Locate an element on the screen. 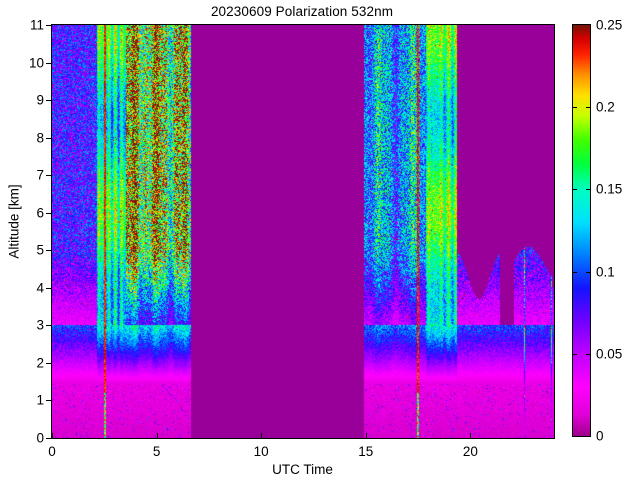 The width and height of the screenshot is (640, 480). y-axis-tick-label: 3 is located at coordinates (40, 325).